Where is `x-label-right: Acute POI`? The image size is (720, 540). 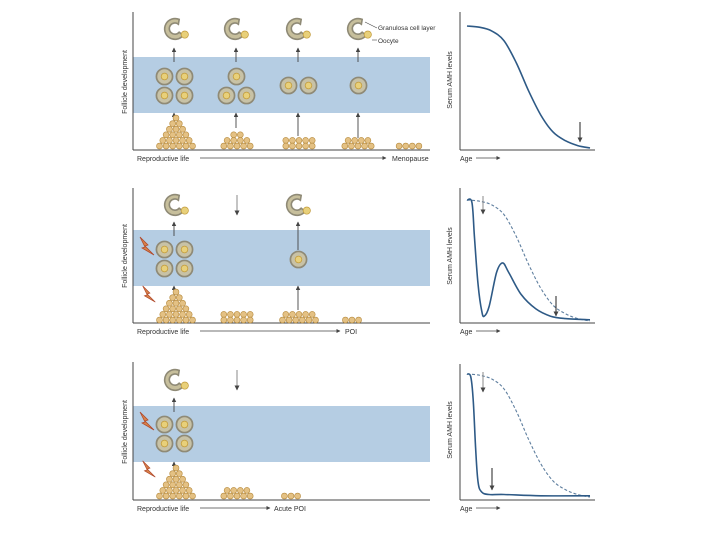 x-label-right: Acute POI is located at coordinates (290, 509).